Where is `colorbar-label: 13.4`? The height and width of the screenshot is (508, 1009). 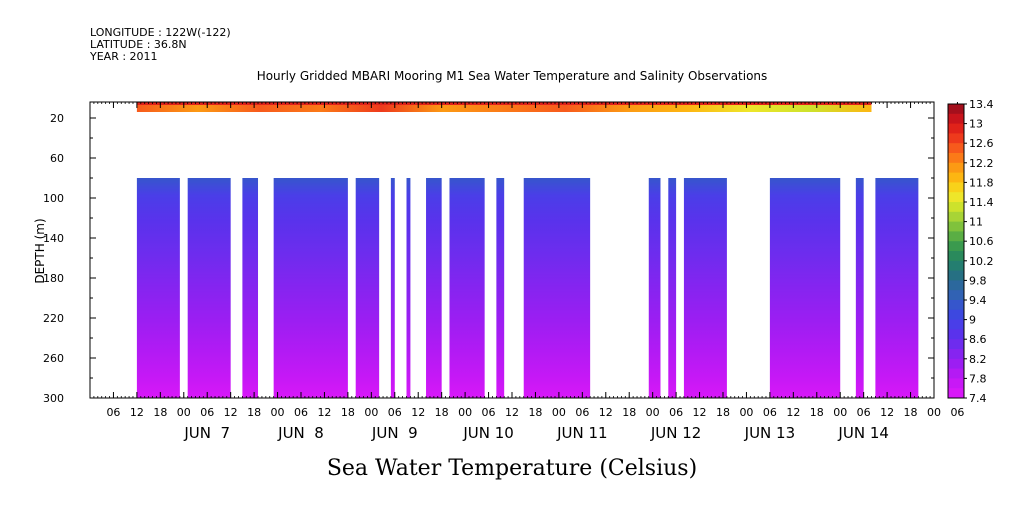
colorbar-label: 13.4 is located at coordinates (981, 104).